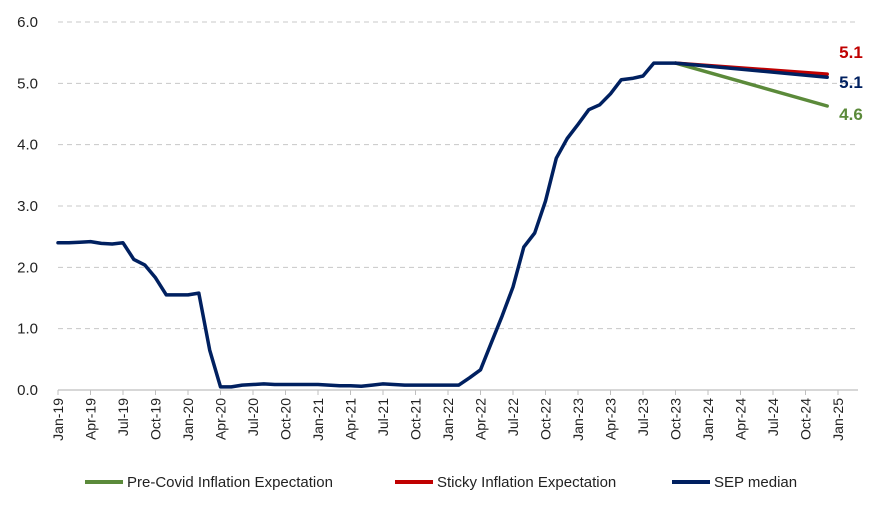  I want to click on y-tick-label: 0.0, so click(27, 390).